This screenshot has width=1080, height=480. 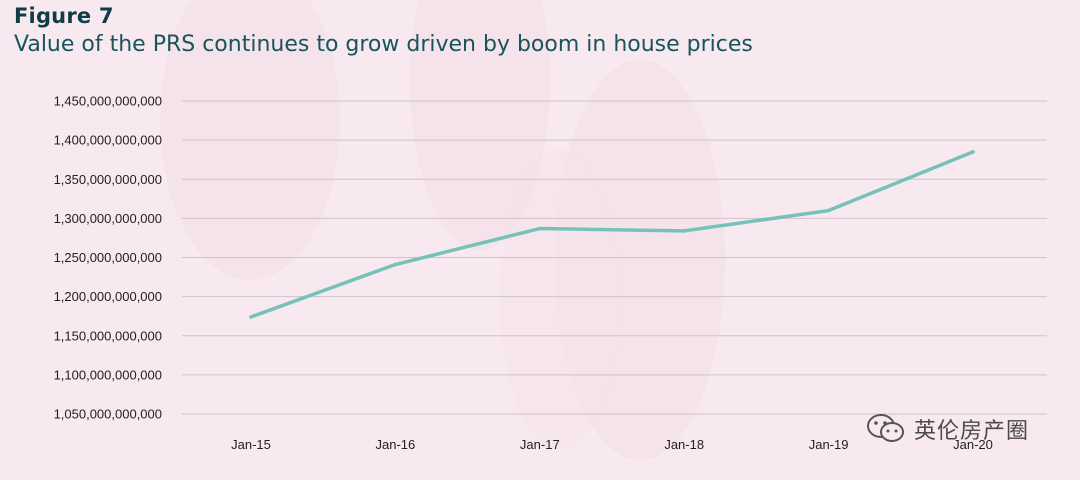 What do you see at coordinates (108, 374) in the screenshot?
I see `y-tick-label: 1,100,000,000,000` at bounding box center [108, 374].